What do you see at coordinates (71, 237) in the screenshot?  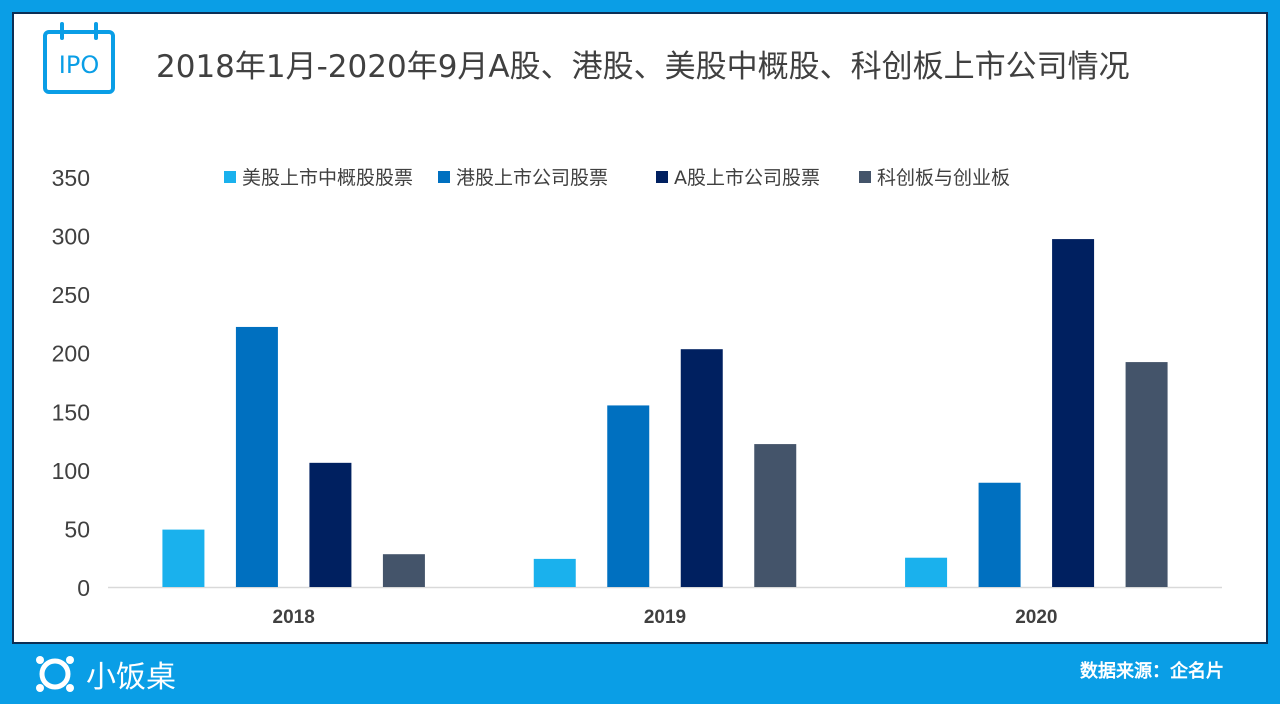 I see `y-tick-label: 300` at bounding box center [71, 237].